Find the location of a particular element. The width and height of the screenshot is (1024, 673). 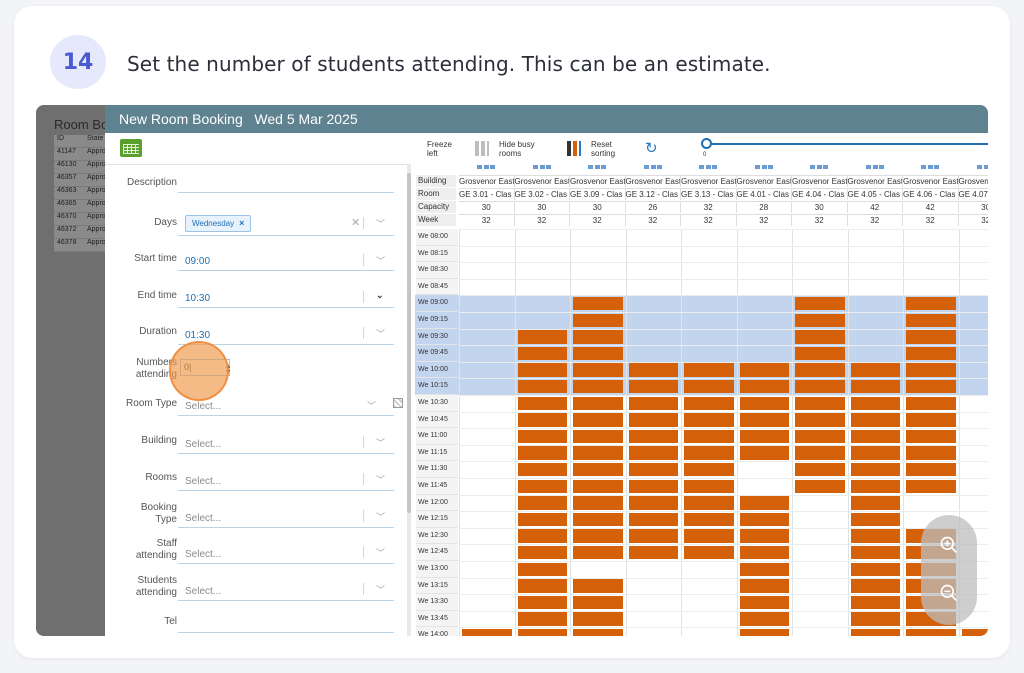

end-time-value: 10:30 is located at coordinates (198, 298).